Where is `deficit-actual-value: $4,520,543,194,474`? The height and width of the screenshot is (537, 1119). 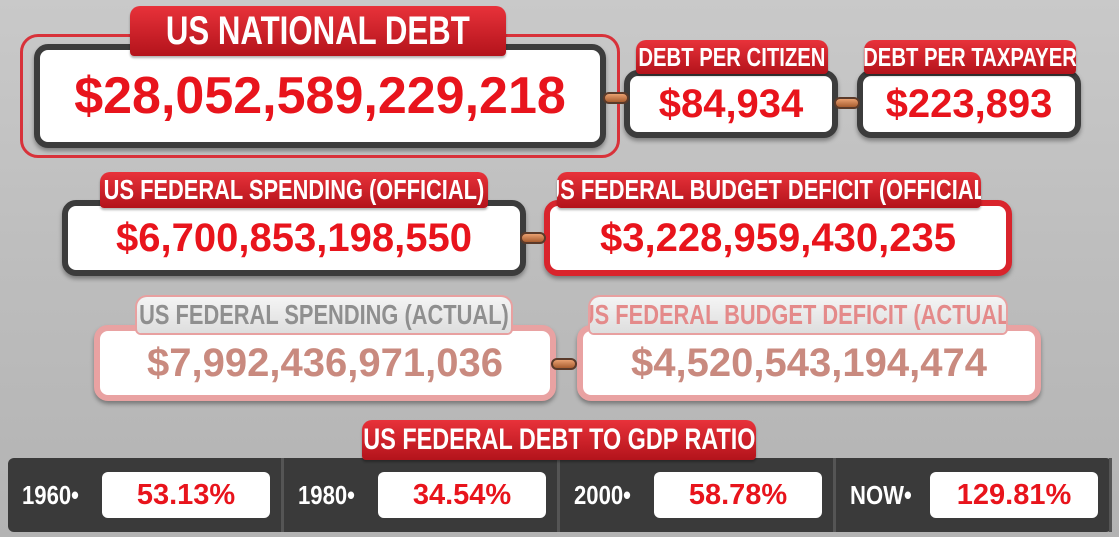
deficit-actual-value: $4,520,543,194,474 is located at coordinates (809, 363).